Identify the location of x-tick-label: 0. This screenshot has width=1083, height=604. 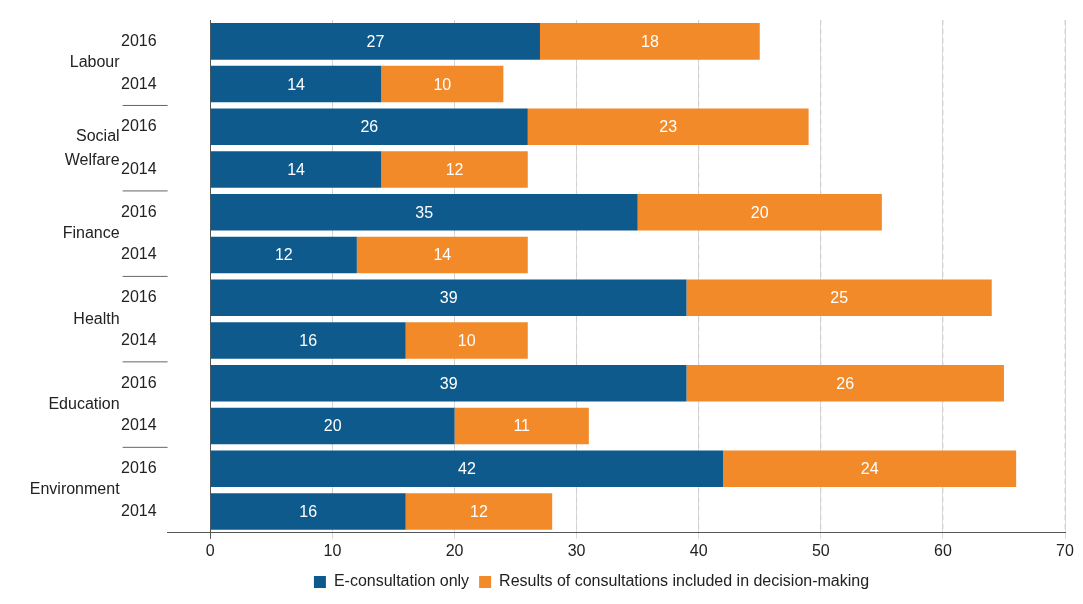
(210, 550).